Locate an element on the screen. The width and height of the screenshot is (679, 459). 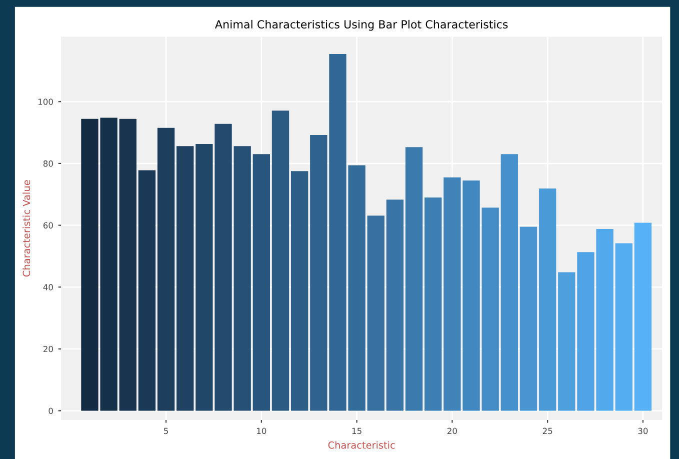
y-tick-label: 20 is located at coordinates (48, 349).